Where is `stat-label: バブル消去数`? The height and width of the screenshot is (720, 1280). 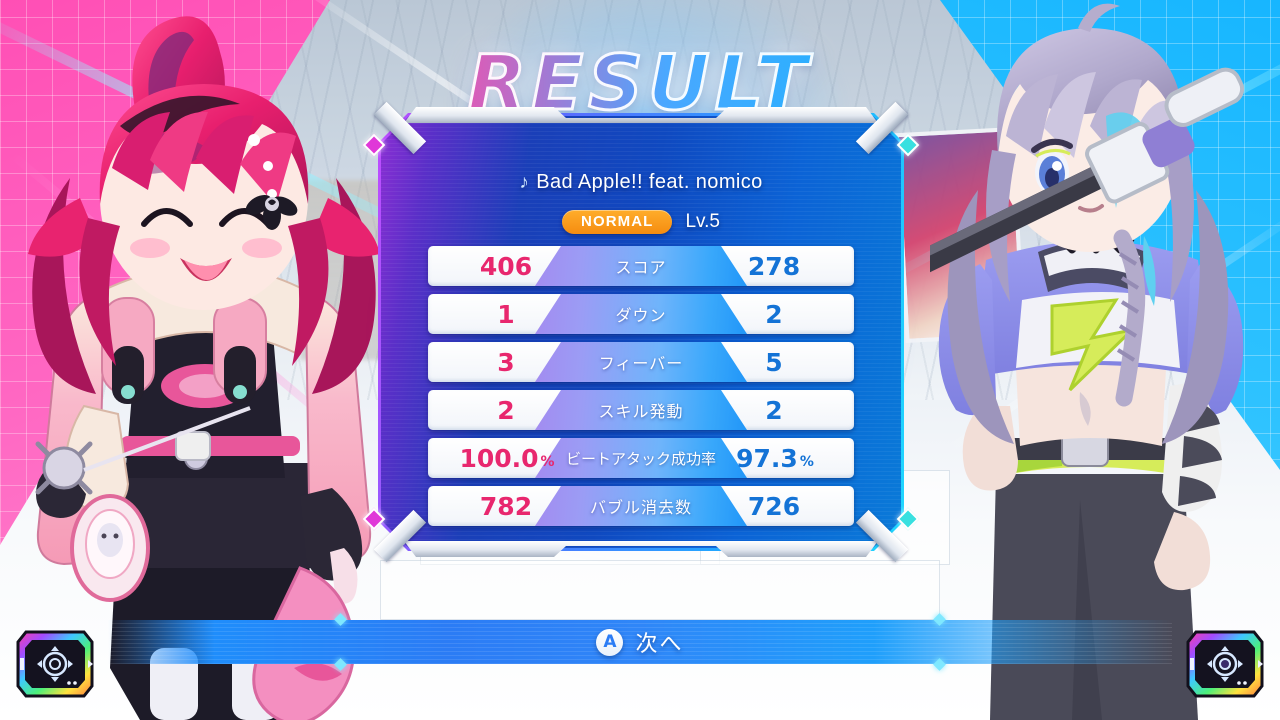 stat-label: バブル消去数 is located at coordinates (640, 507).